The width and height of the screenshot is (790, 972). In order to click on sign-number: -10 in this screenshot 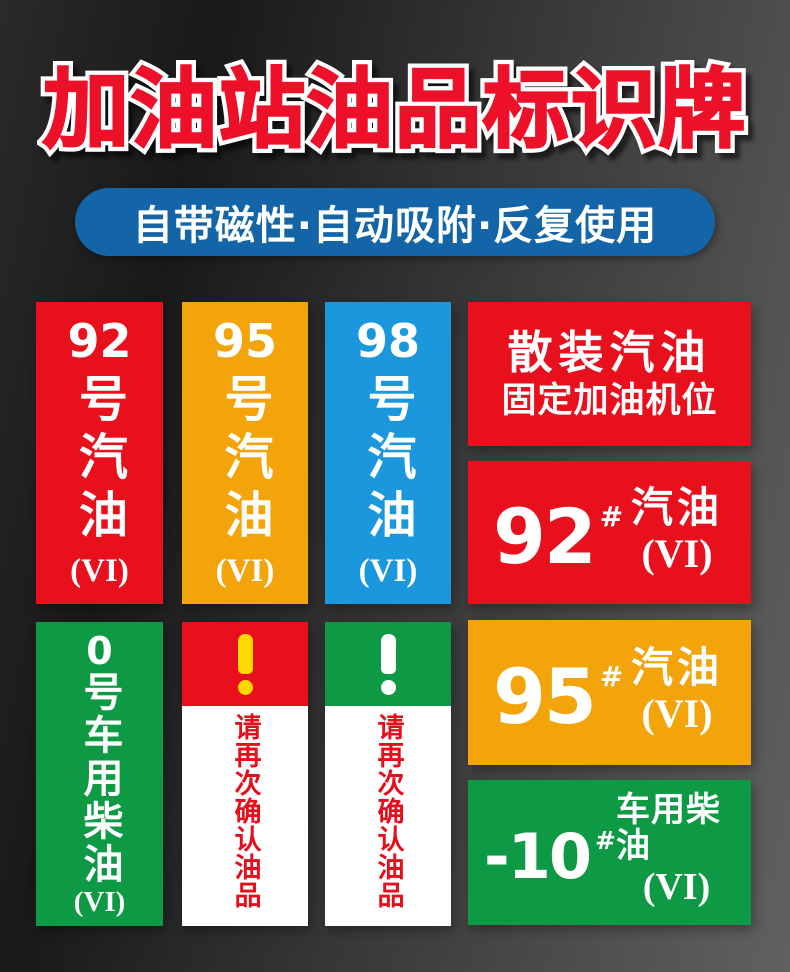, I will do `click(538, 856)`.